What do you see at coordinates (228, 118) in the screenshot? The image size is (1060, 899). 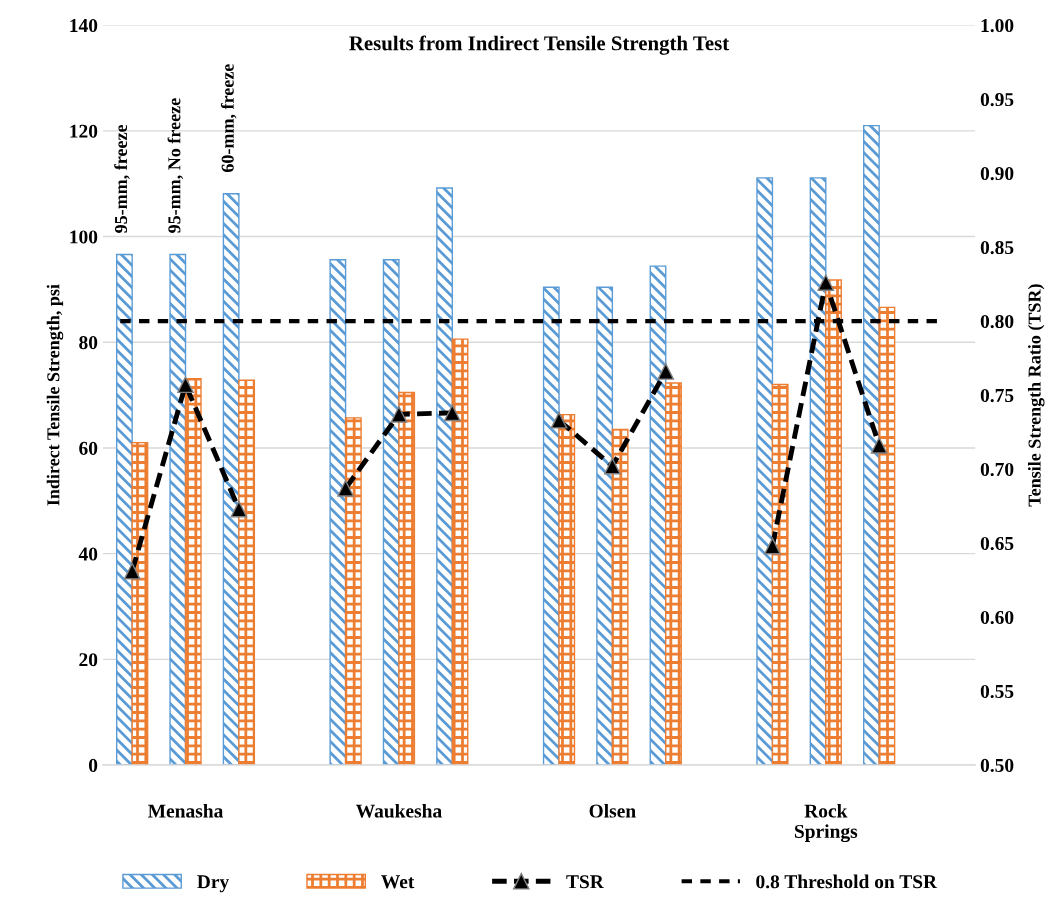 I see `annotation: 60-mm, freeze` at bounding box center [228, 118].